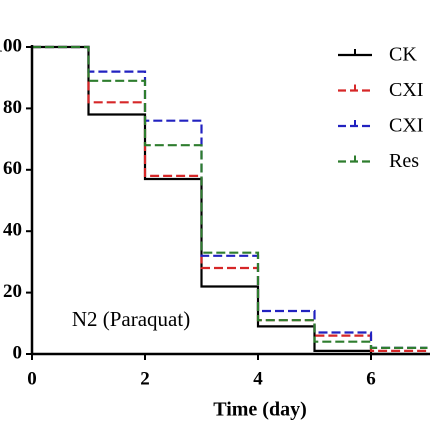 The width and height of the screenshot is (430, 430). Describe the element at coordinates (32, 378) in the screenshot. I see `x-tick-label: 0` at that location.